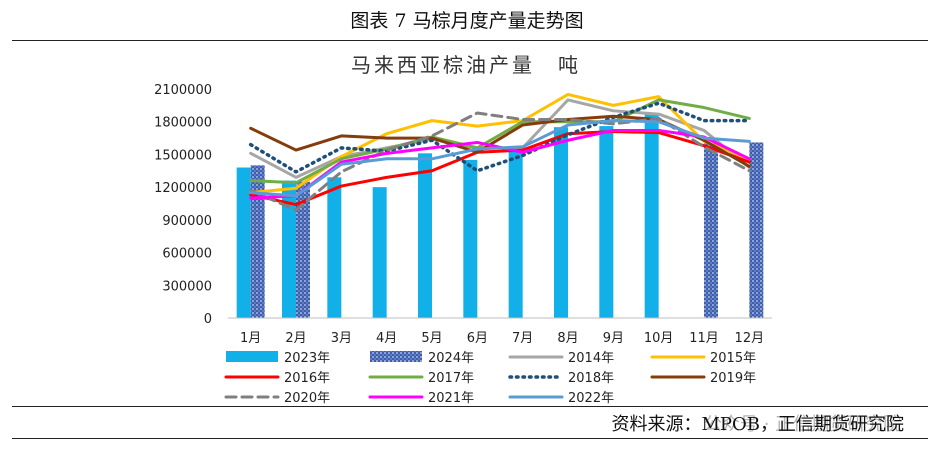 This screenshot has height=466, width=934. What do you see at coordinates (703, 378) in the screenshot?
I see `legend-item: 2019年` at bounding box center [703, 378].